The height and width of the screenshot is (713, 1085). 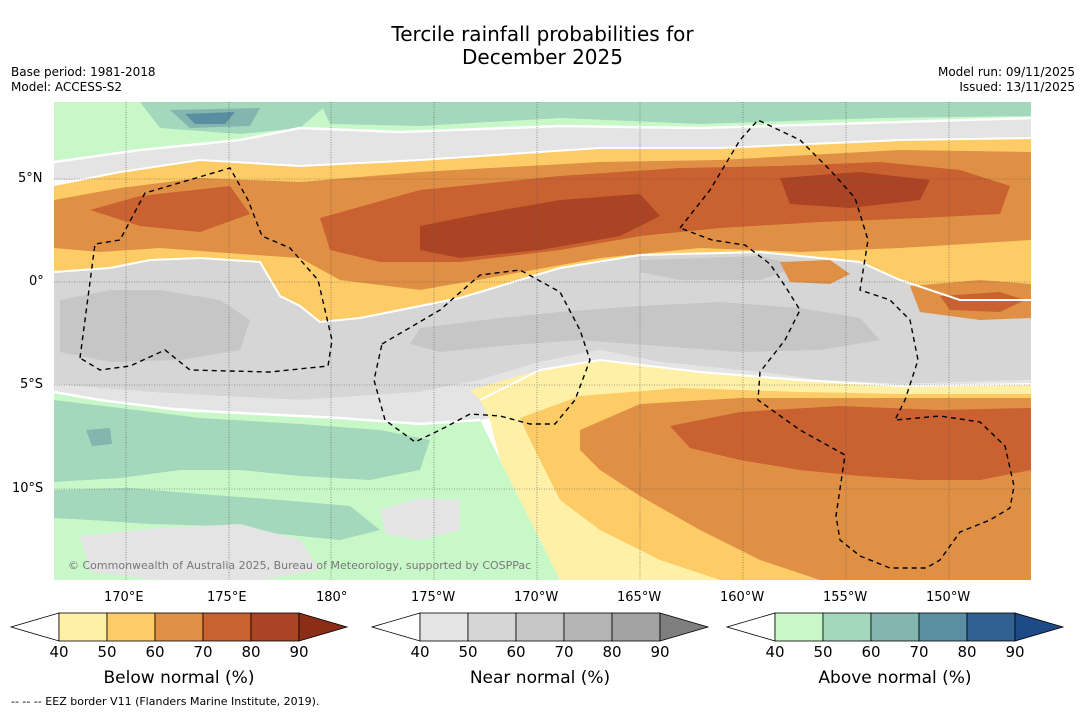 What do you see at coordinates (775, 652) in the screenshot?
I see `colorbar-3-tick: 40` at bounding box center [775, 652].